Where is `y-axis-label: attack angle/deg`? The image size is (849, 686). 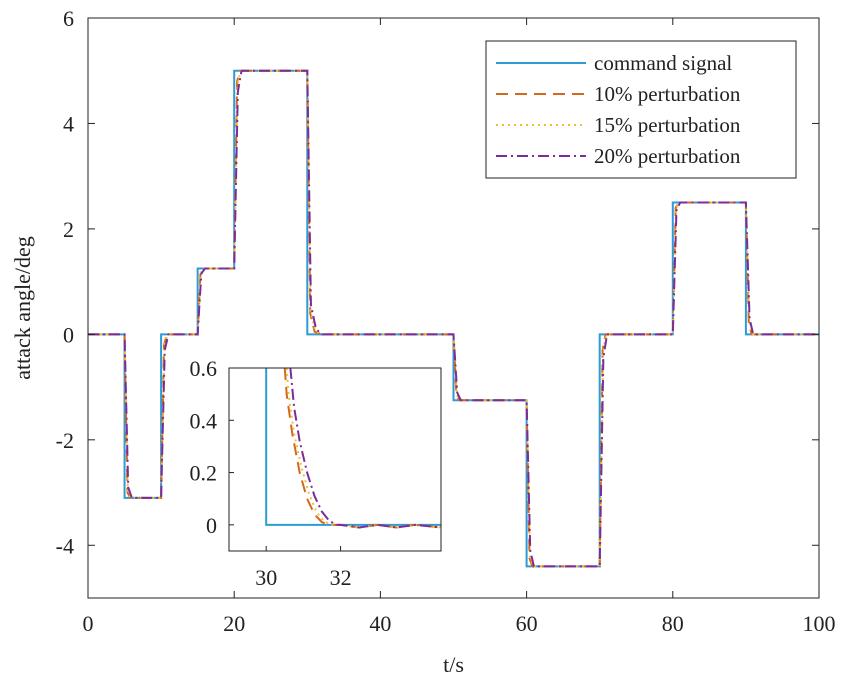 y-axis-label: attack angle/deg is located at coordinates (22, 308).